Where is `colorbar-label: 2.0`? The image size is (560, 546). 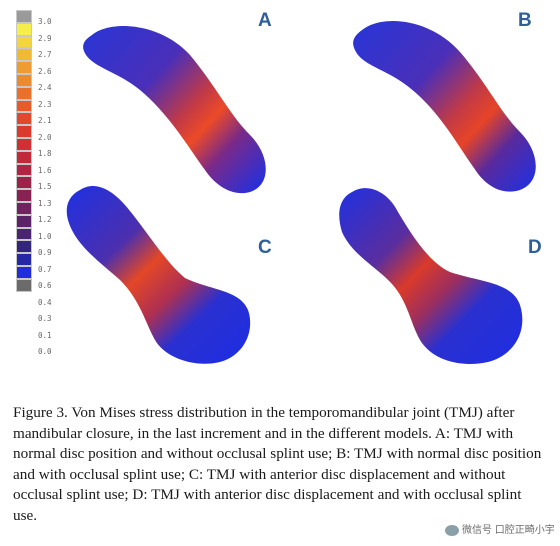
colorbar-label: 2.0 is located at coordinates (45, 137).